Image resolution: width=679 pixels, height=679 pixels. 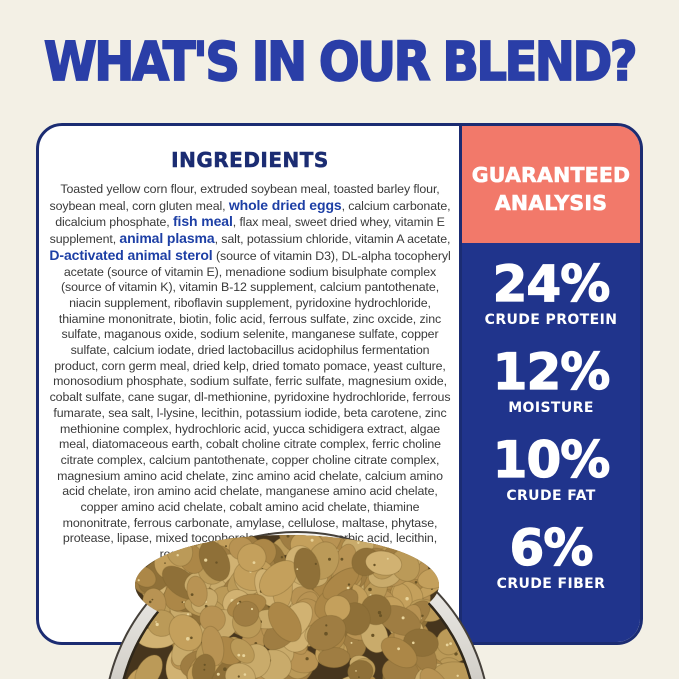 I want to click on guaranteed-analysis-header: GUARANTEED ANALYSIS, so click(x=551, y=184).